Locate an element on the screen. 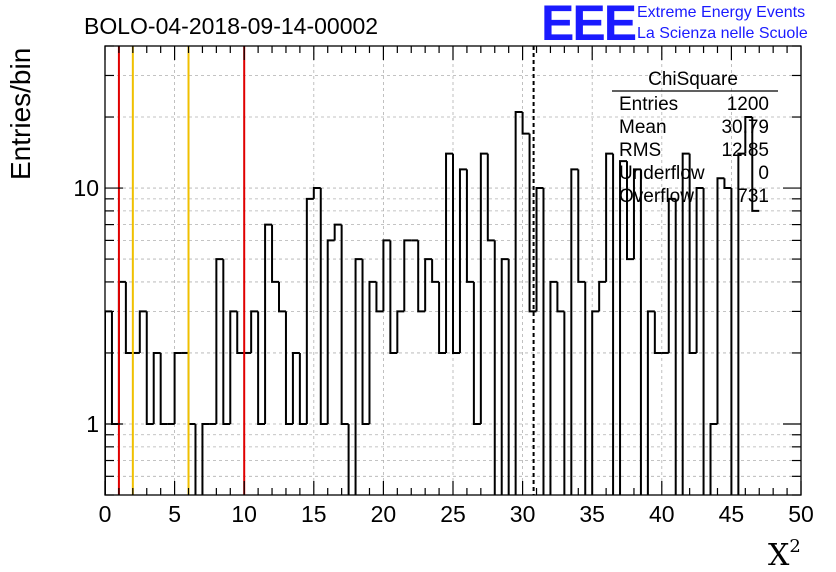 This screenshot has height=572, width=836. stats-row-label: Mean is located at coordinates (643, 127).